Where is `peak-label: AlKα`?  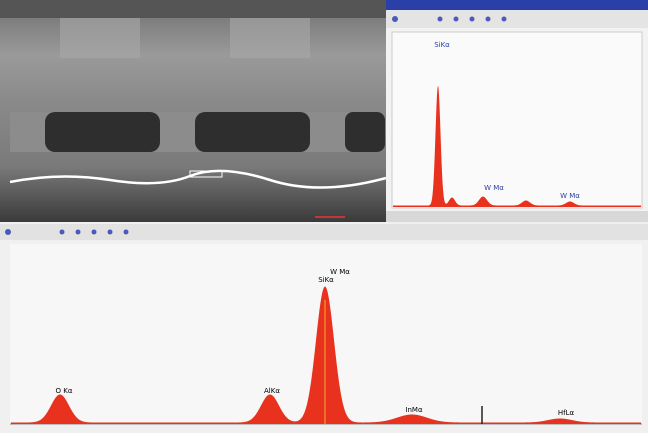
peak-label: AlKα is located at coordinates (272, 391).